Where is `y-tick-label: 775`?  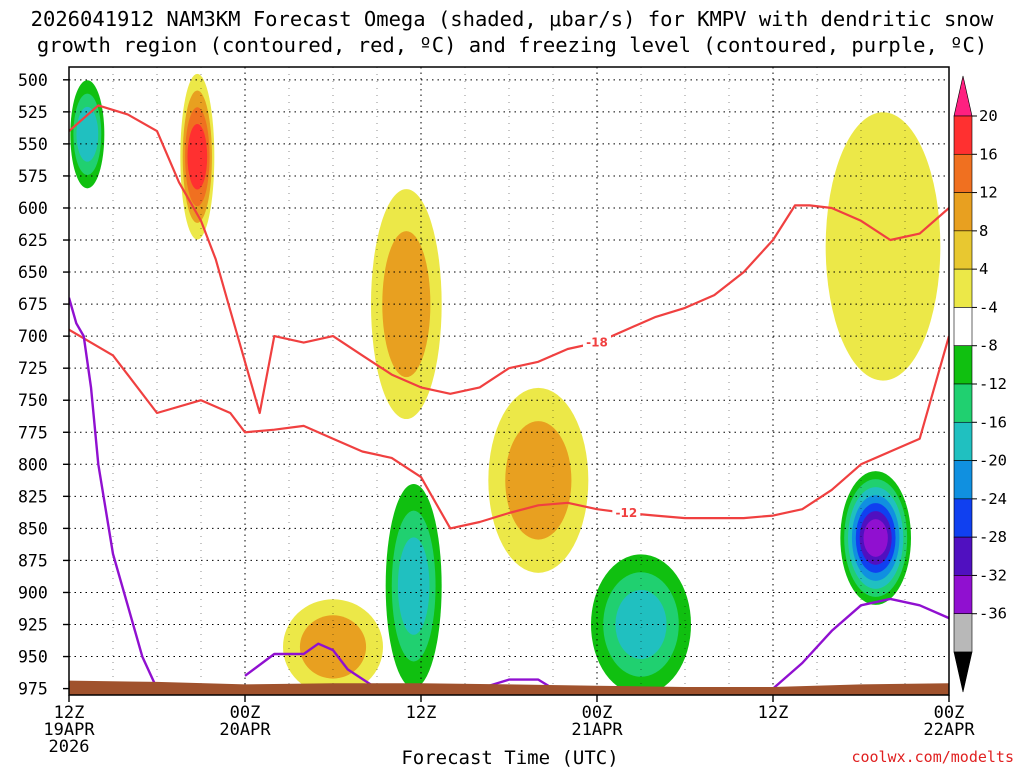
y-tick-label: 775 is located at coordinates (33, 432).